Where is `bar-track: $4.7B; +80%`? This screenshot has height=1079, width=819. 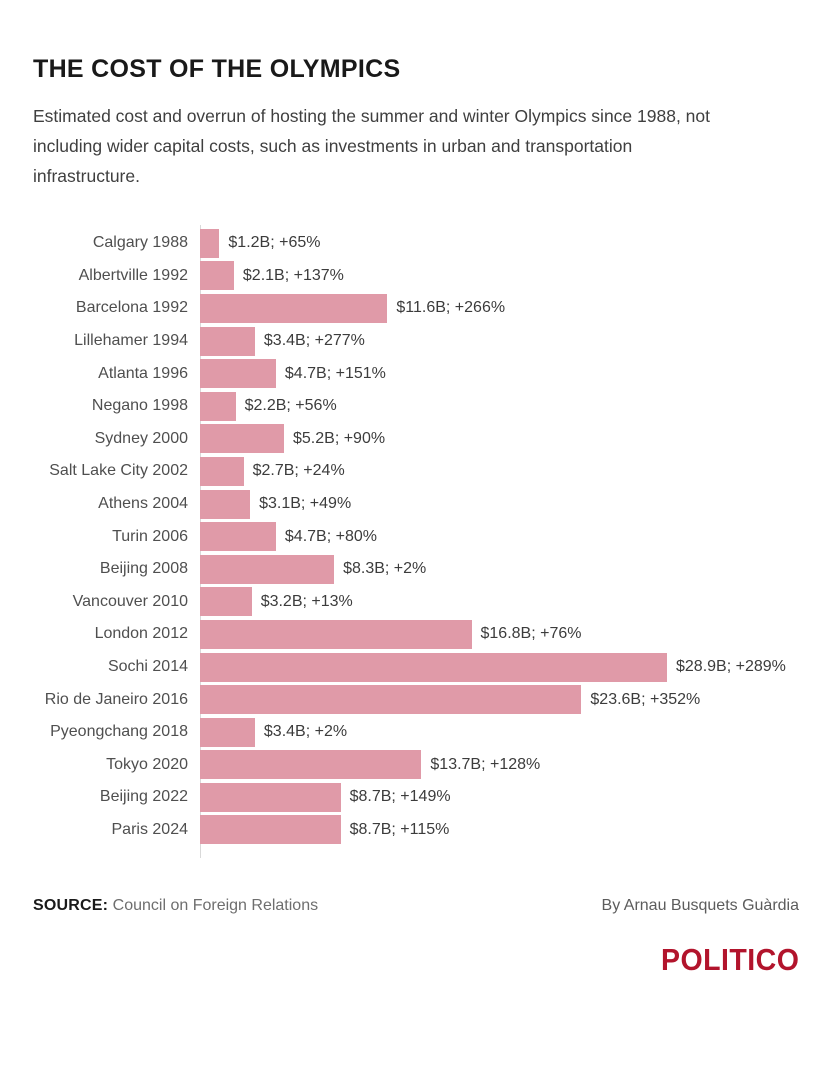 bar-track: $4.7B; +80% is located at coordinates (499, 536).